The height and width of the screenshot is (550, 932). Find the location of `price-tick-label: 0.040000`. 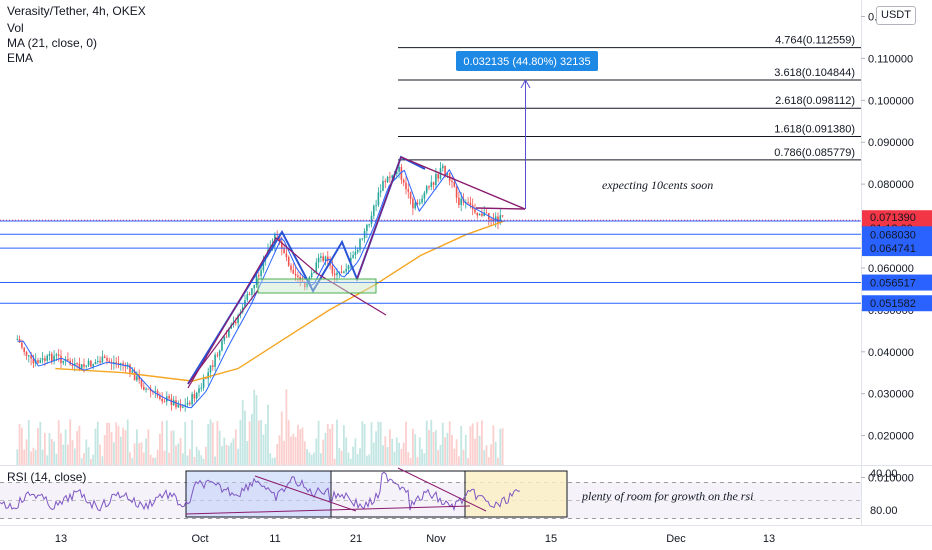

price-tick-label: 0.040000 is located at coordinates (891, 353).